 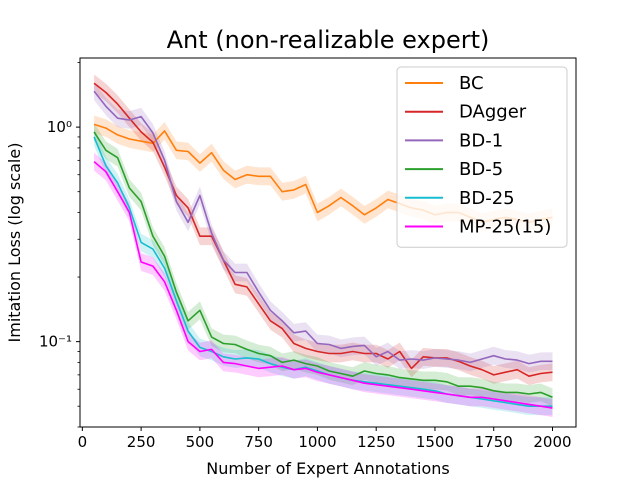 What do you see at coordinates (141, 442) in the screenshot?
I see `x-tick-label: 250` at bounding box center [141, 442].